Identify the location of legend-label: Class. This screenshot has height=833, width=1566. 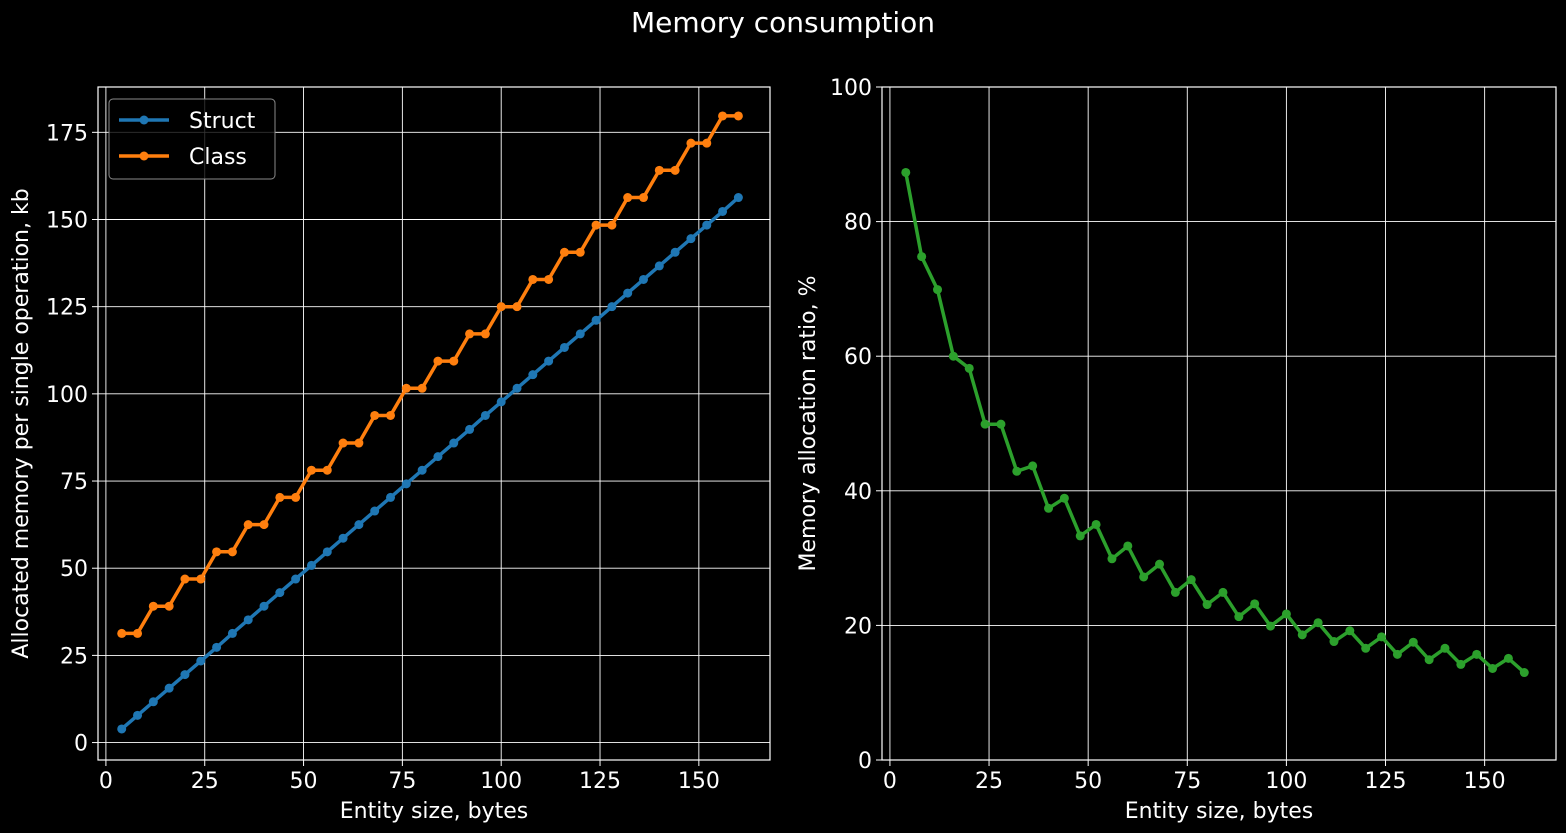
(218, 157).